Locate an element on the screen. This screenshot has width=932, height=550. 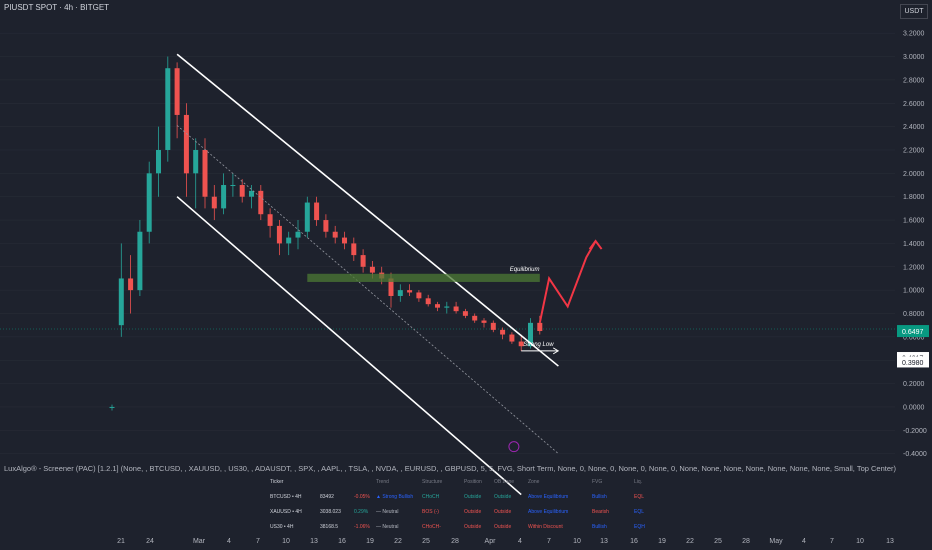
price-tick-label: 2.8000 is located at coordinates (914, 80).